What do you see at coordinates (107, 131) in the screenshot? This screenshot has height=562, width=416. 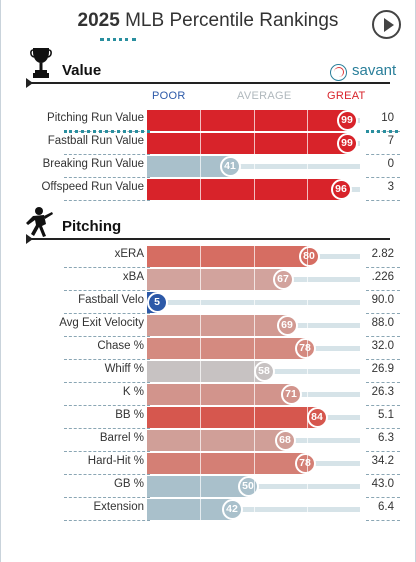 I see `selected-row-left-marker` at bounding box center [107, 131].